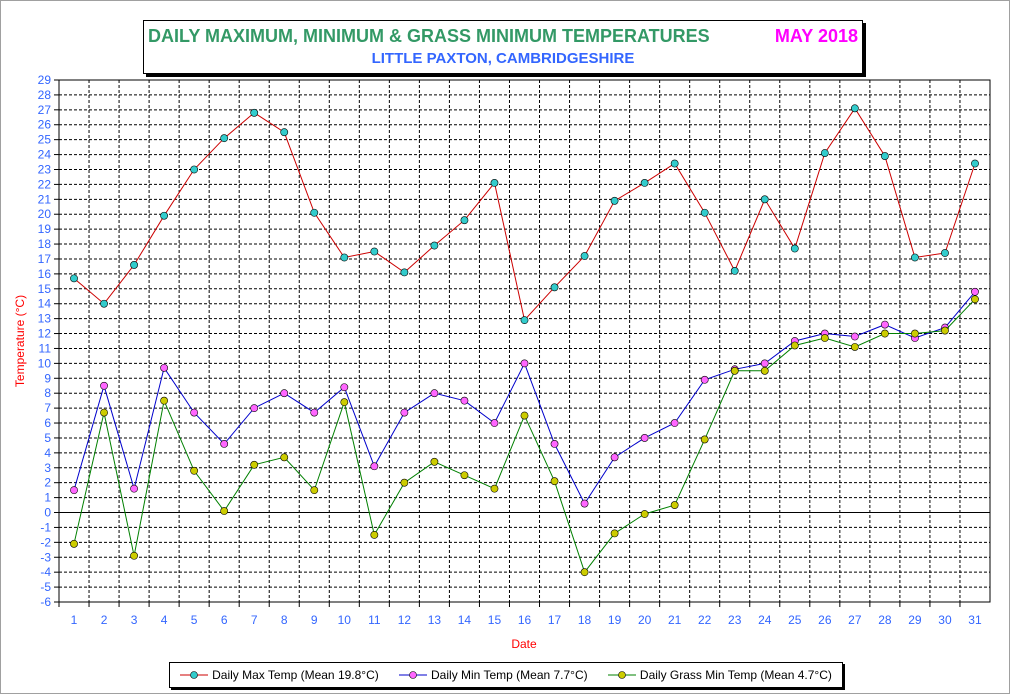 Image resolution: width=1010 pixels, height=694 pixels. I want to click on x-tick-label: 9, so click(314, 620).